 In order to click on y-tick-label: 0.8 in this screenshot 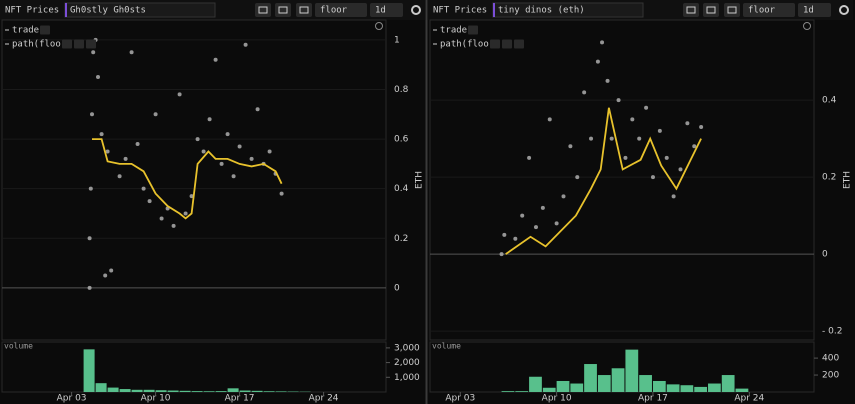, I will do `click(401, 90)`.